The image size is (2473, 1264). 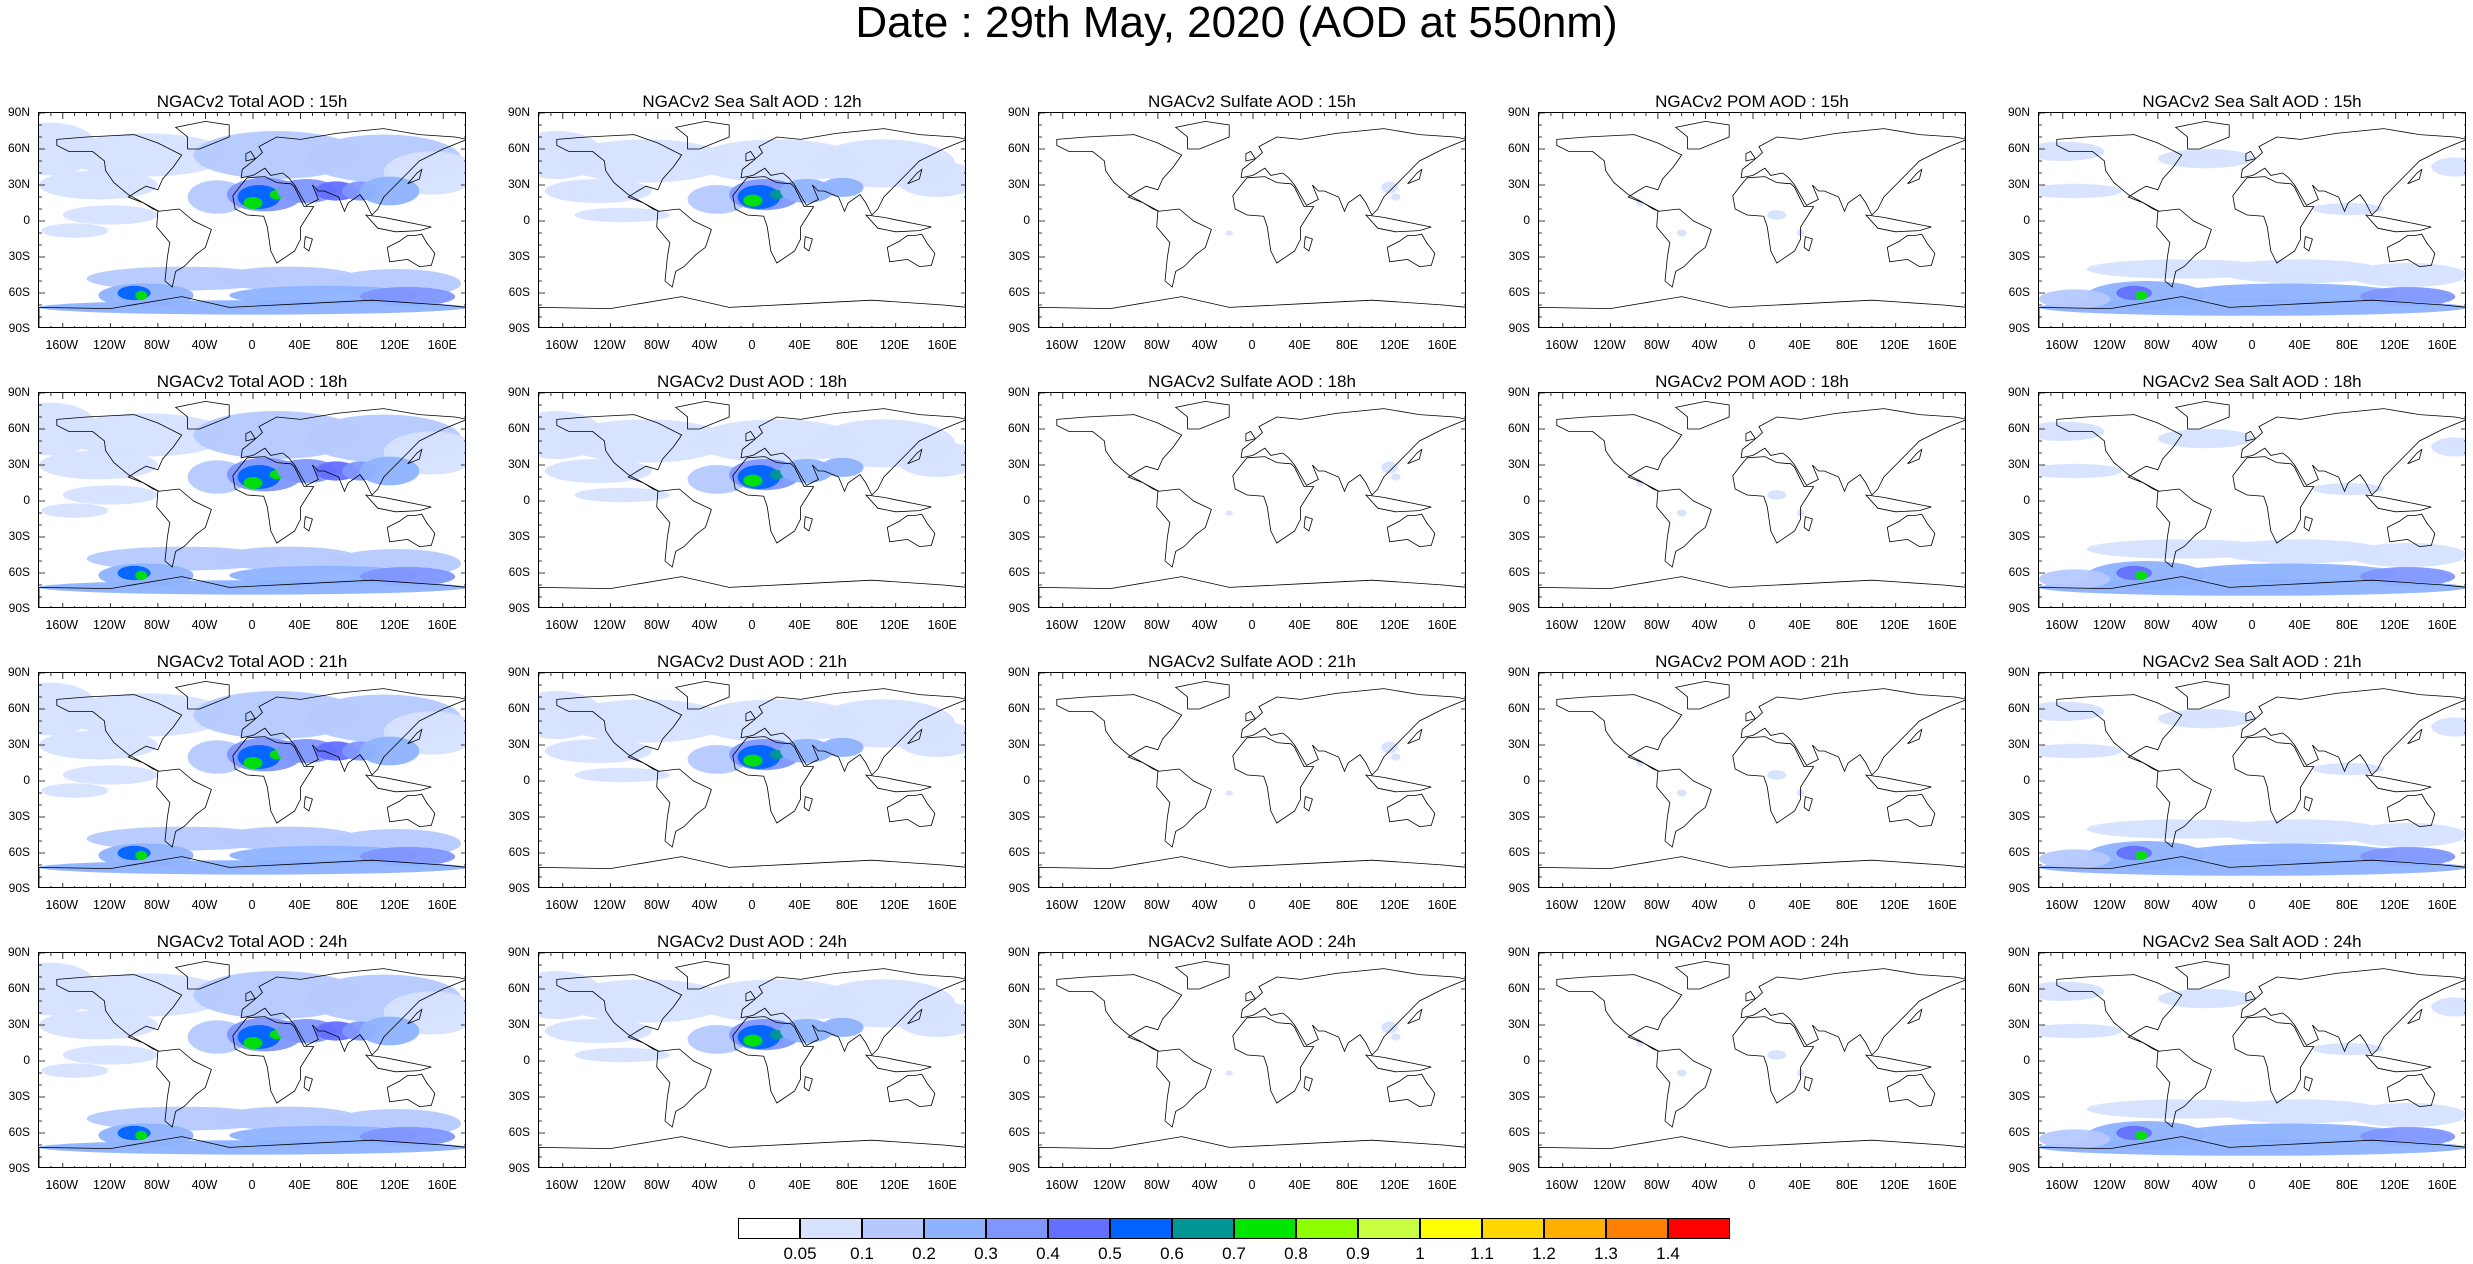 I want to click on axis-ticks, so click(x=252, y=500).